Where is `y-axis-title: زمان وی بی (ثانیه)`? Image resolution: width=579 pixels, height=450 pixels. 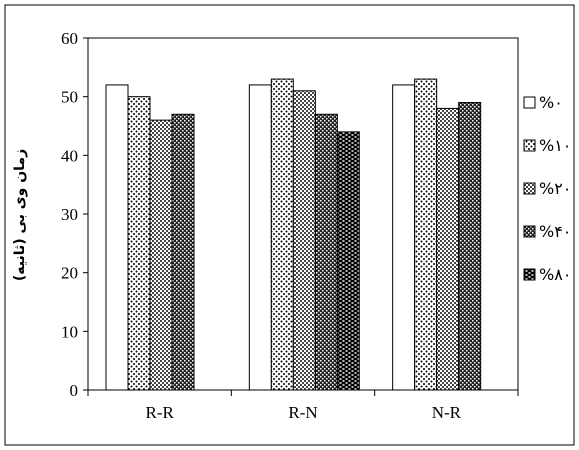
y-axis-title: زمان وی بی (ثانیه) is located at coordinates (20, 215).